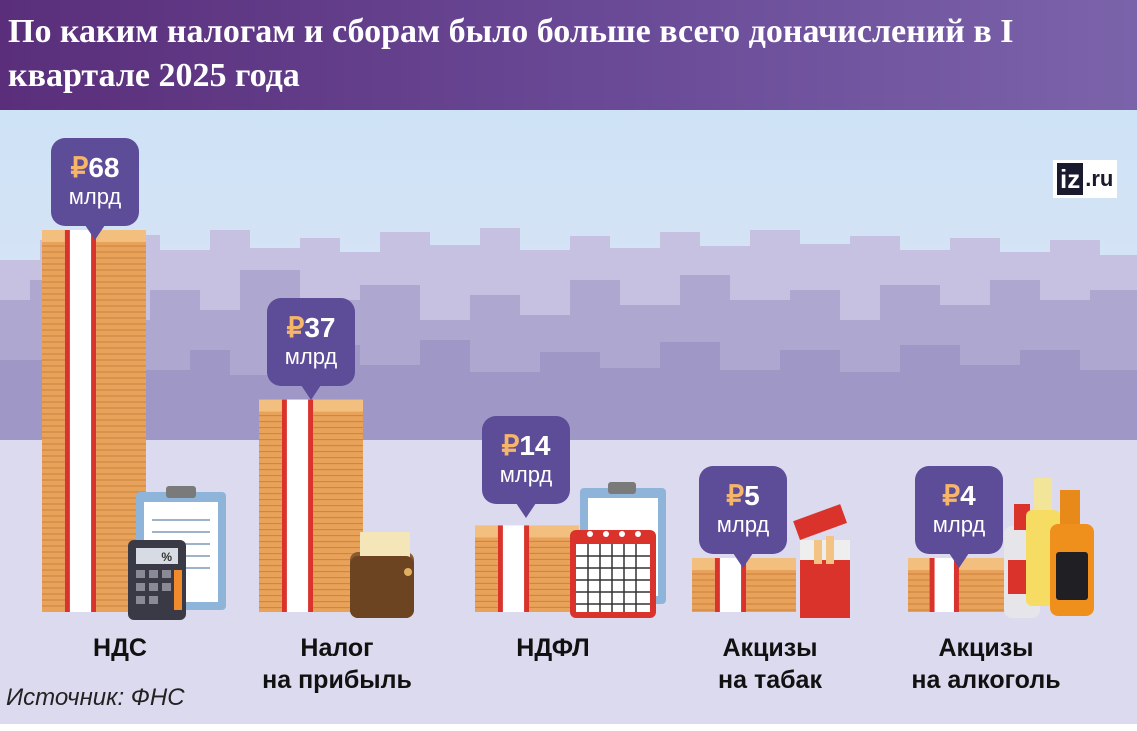 The width and height of the screenshot is (1137, 731). I want to click on bar-profit-tax, so click(311, 505).